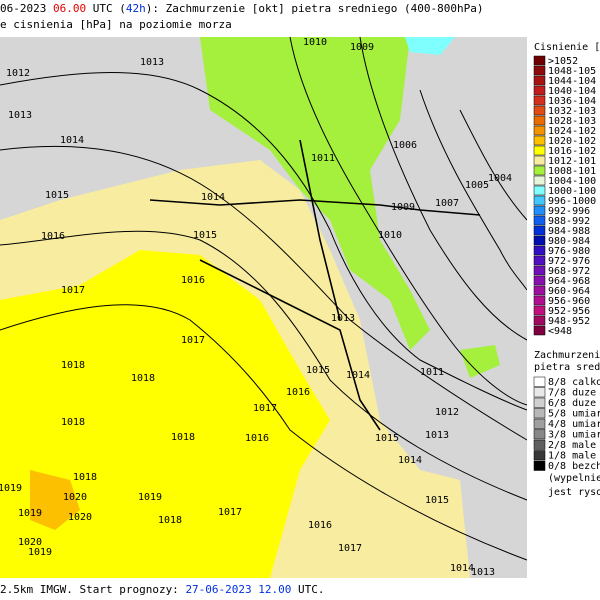 This screenshot has width=600, height=600. I want to click on legend-label: 5/8 umiar, so click(574, 414).